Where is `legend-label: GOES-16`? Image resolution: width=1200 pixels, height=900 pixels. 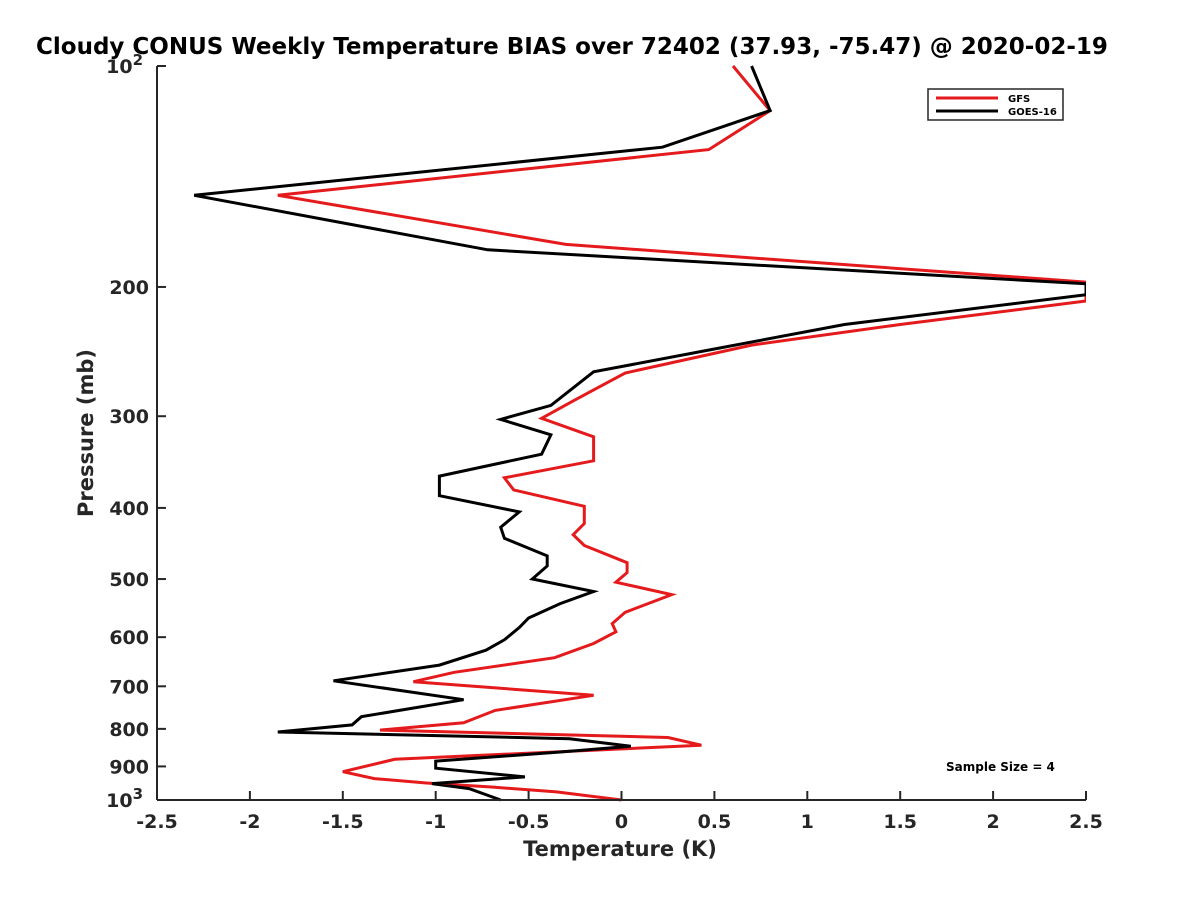 legend-label: GOES-16 is located at coordinates (1032, 112).